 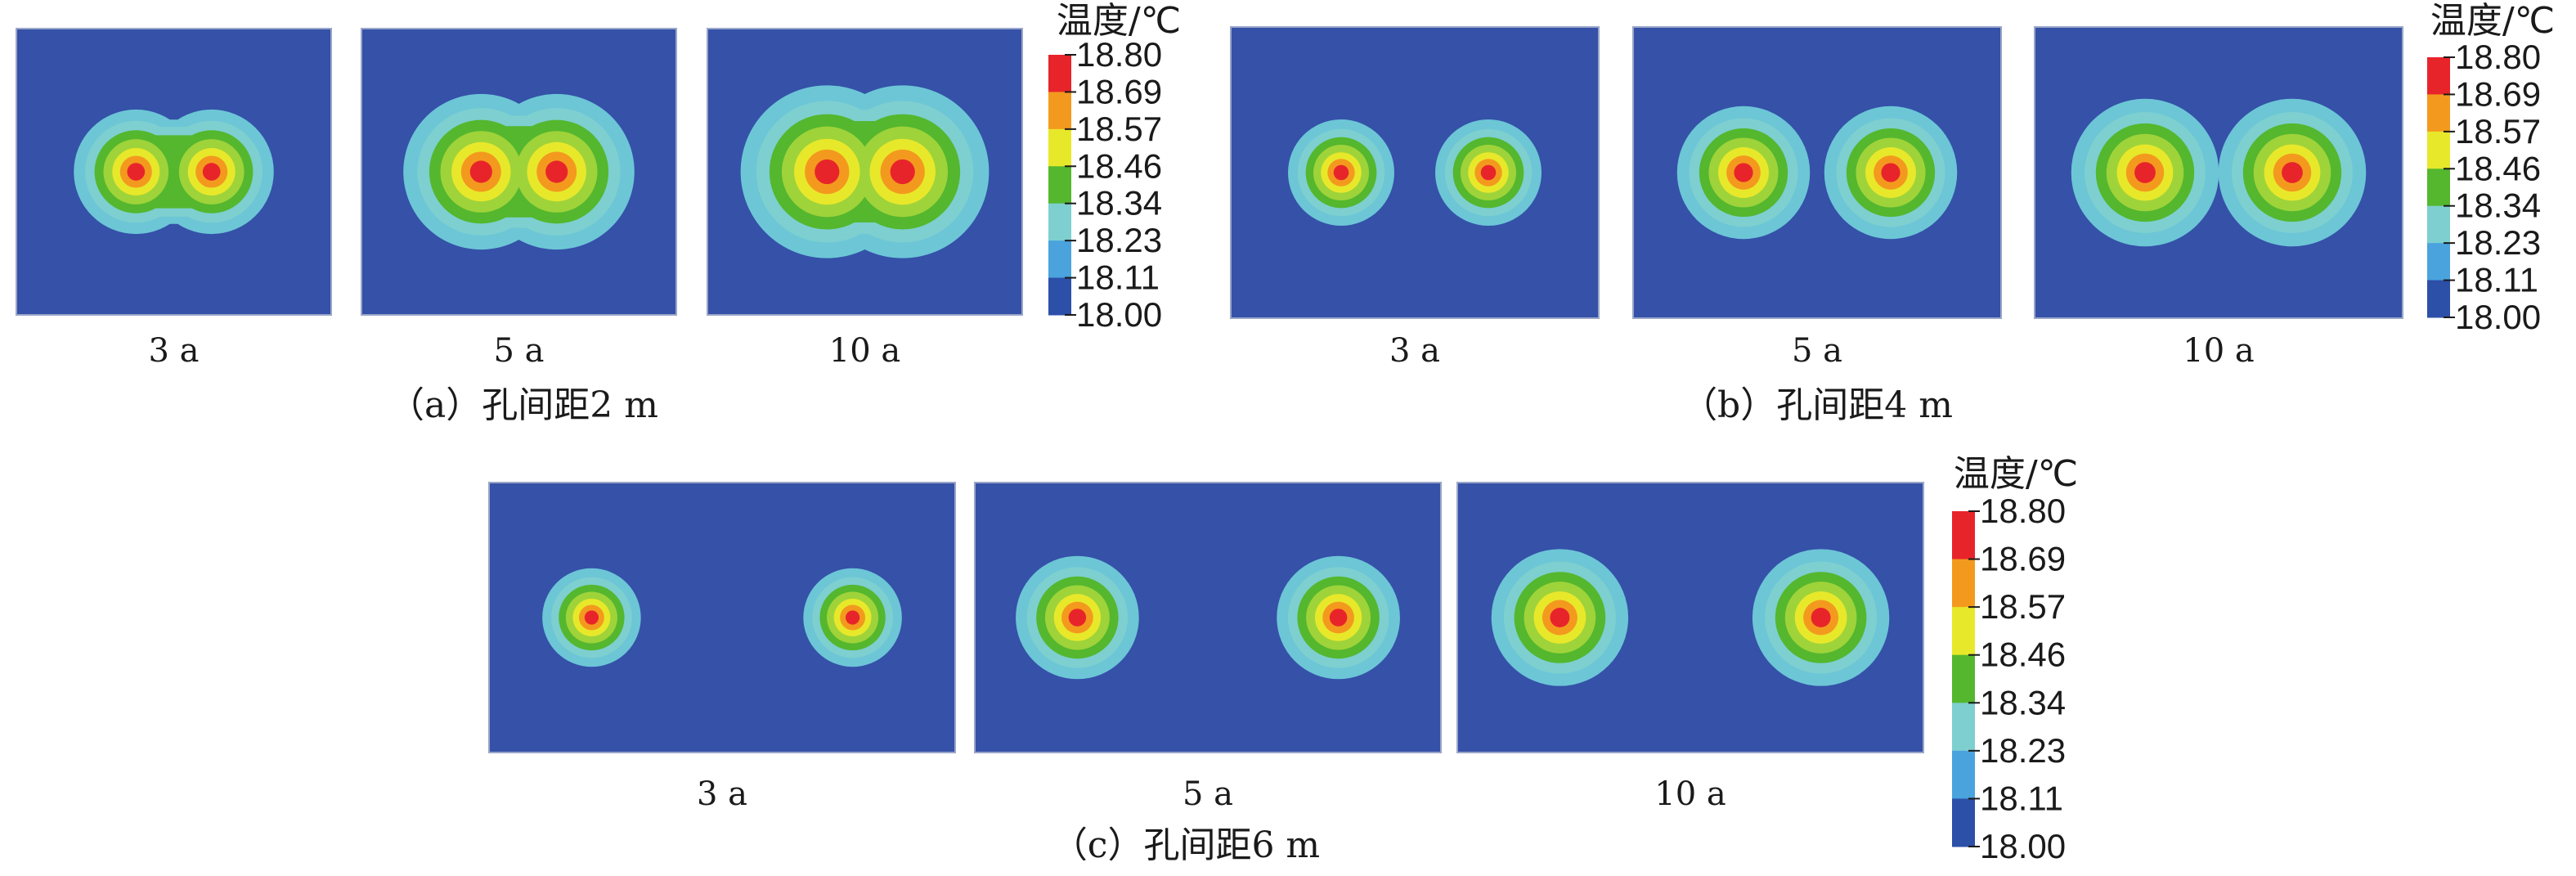 I want to click on chart-caption: （a）孔间距2 m, so click(x=523, y=405).